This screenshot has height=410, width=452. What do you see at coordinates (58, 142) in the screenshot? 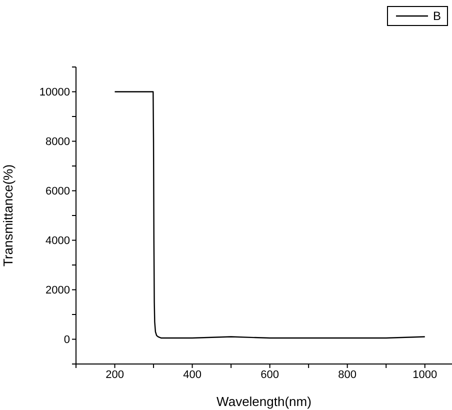
I see `y-tick-label: 8000` at bounding box center [58, 142].